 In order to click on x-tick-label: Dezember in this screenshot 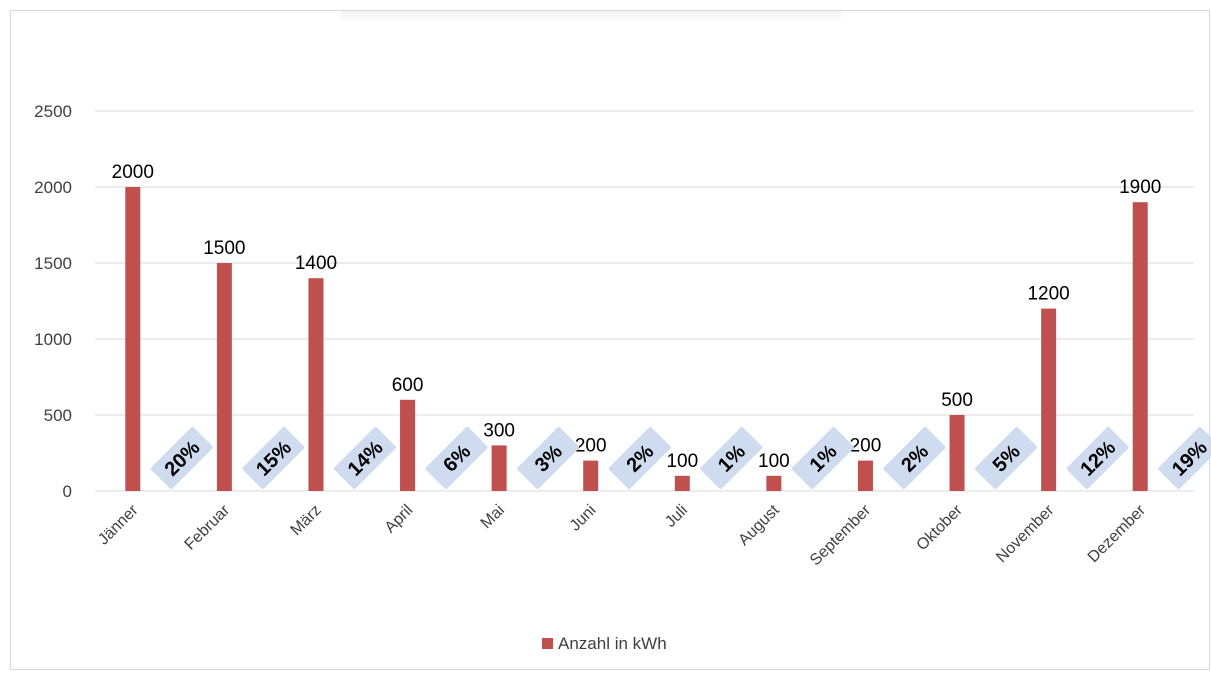, I will do `click(1117, 533)`.